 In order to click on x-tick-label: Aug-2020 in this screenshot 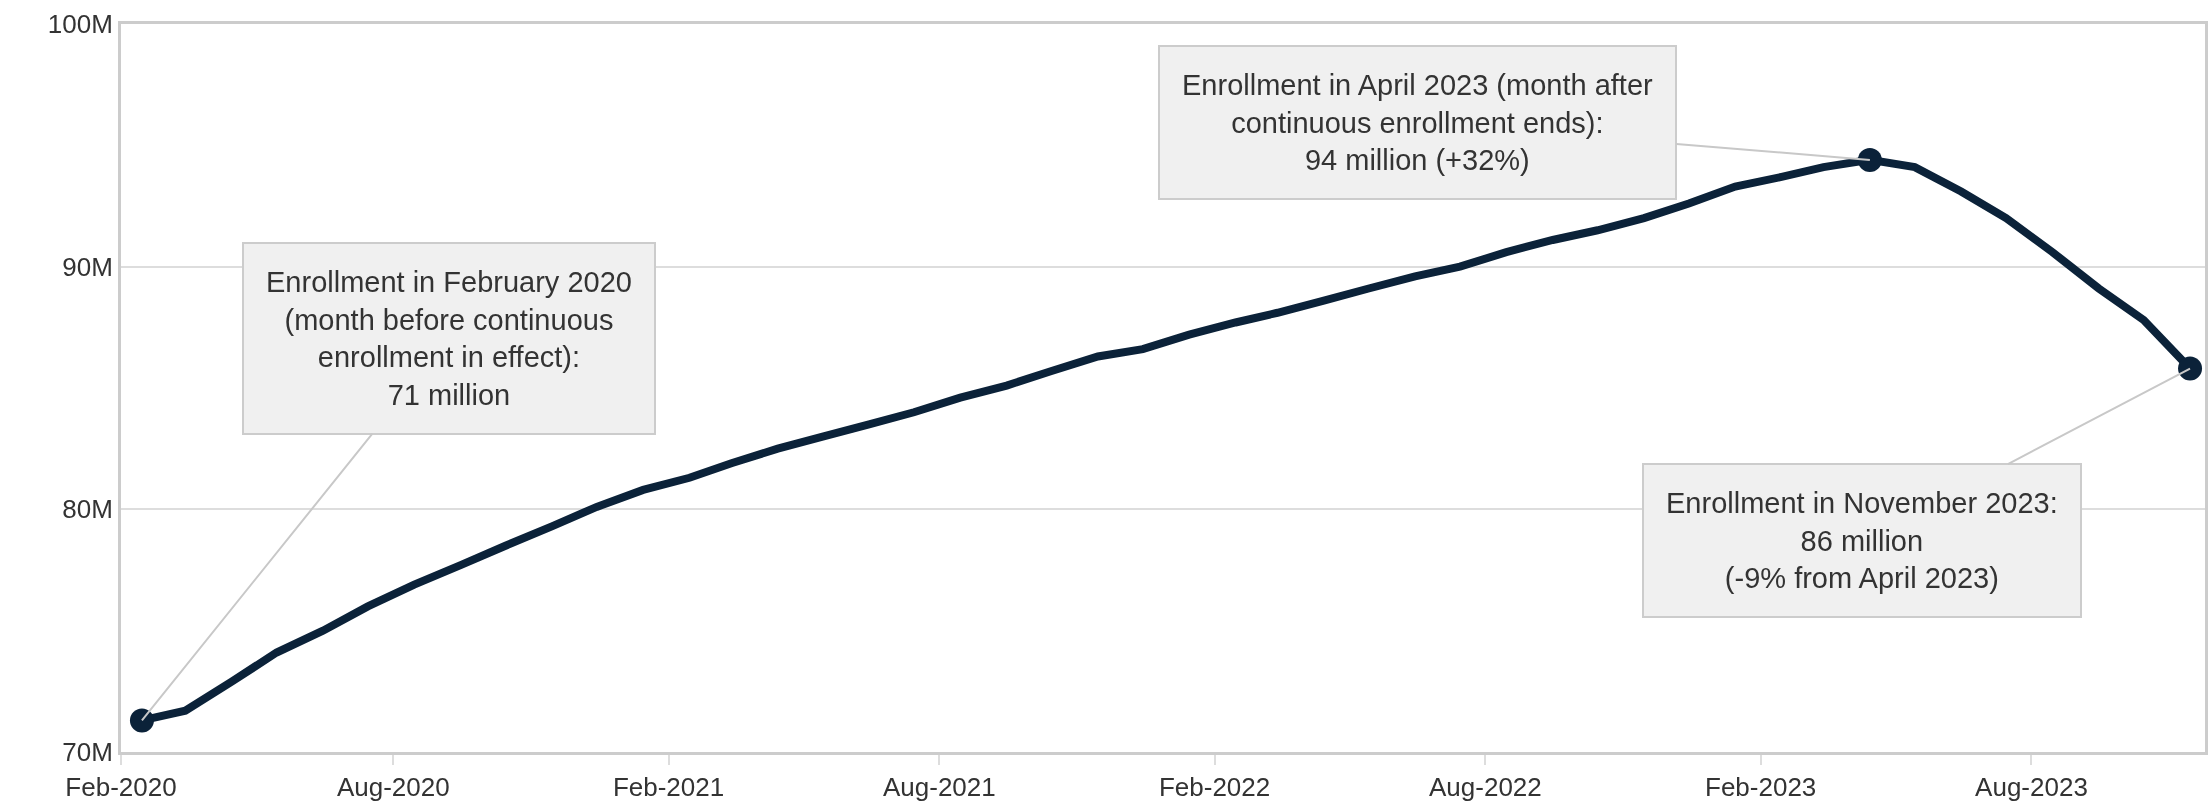, I will do `click(393, 787)`.